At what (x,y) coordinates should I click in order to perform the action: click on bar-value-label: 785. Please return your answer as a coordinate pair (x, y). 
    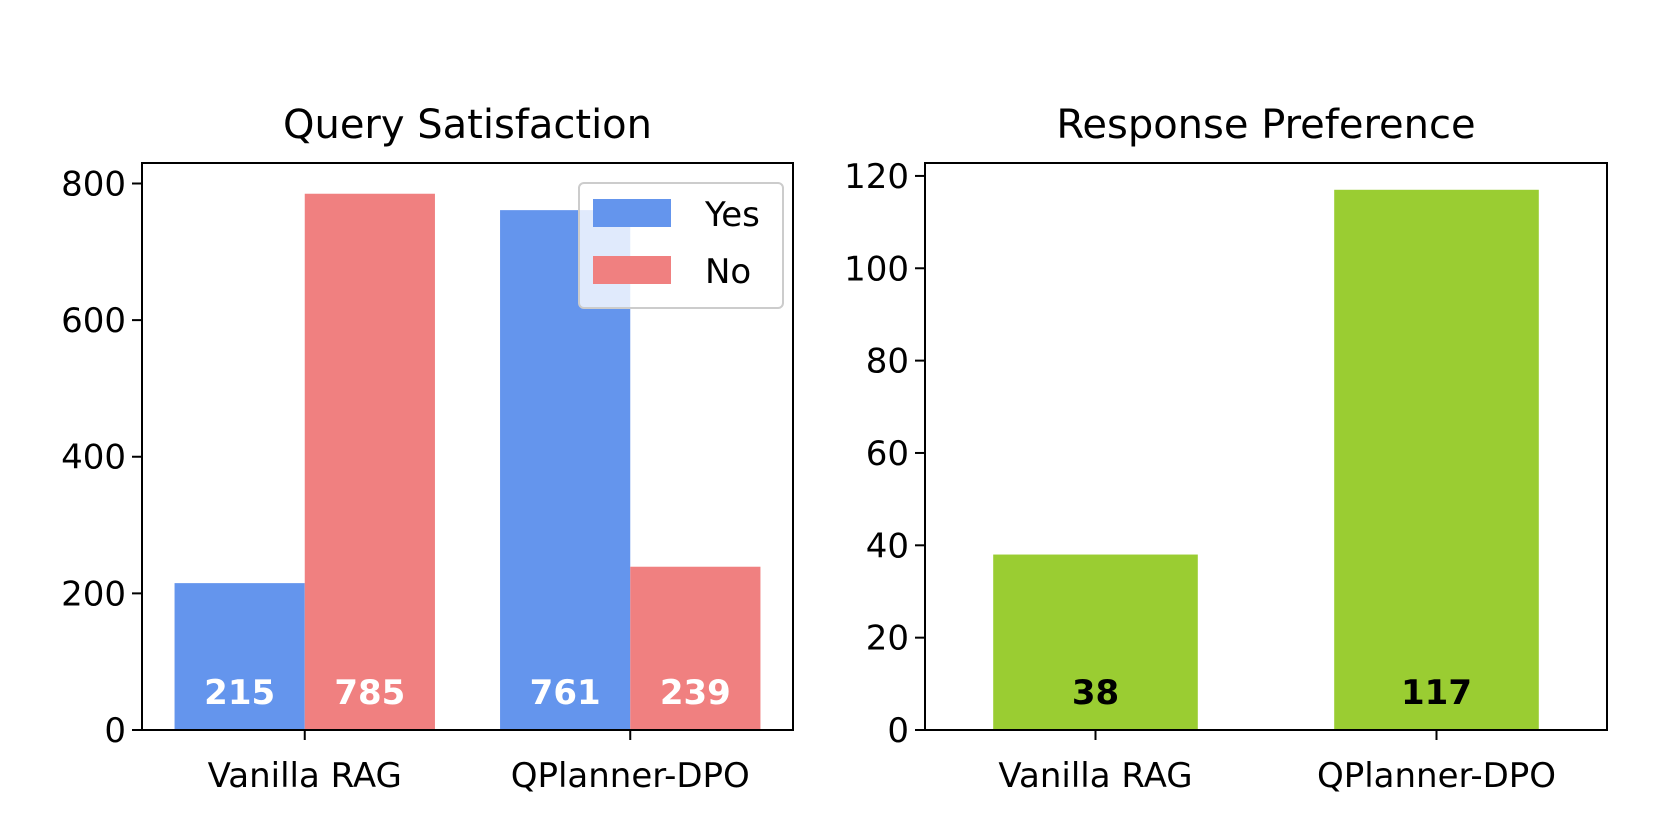
    Looking at the image, I should click on (369, 693).